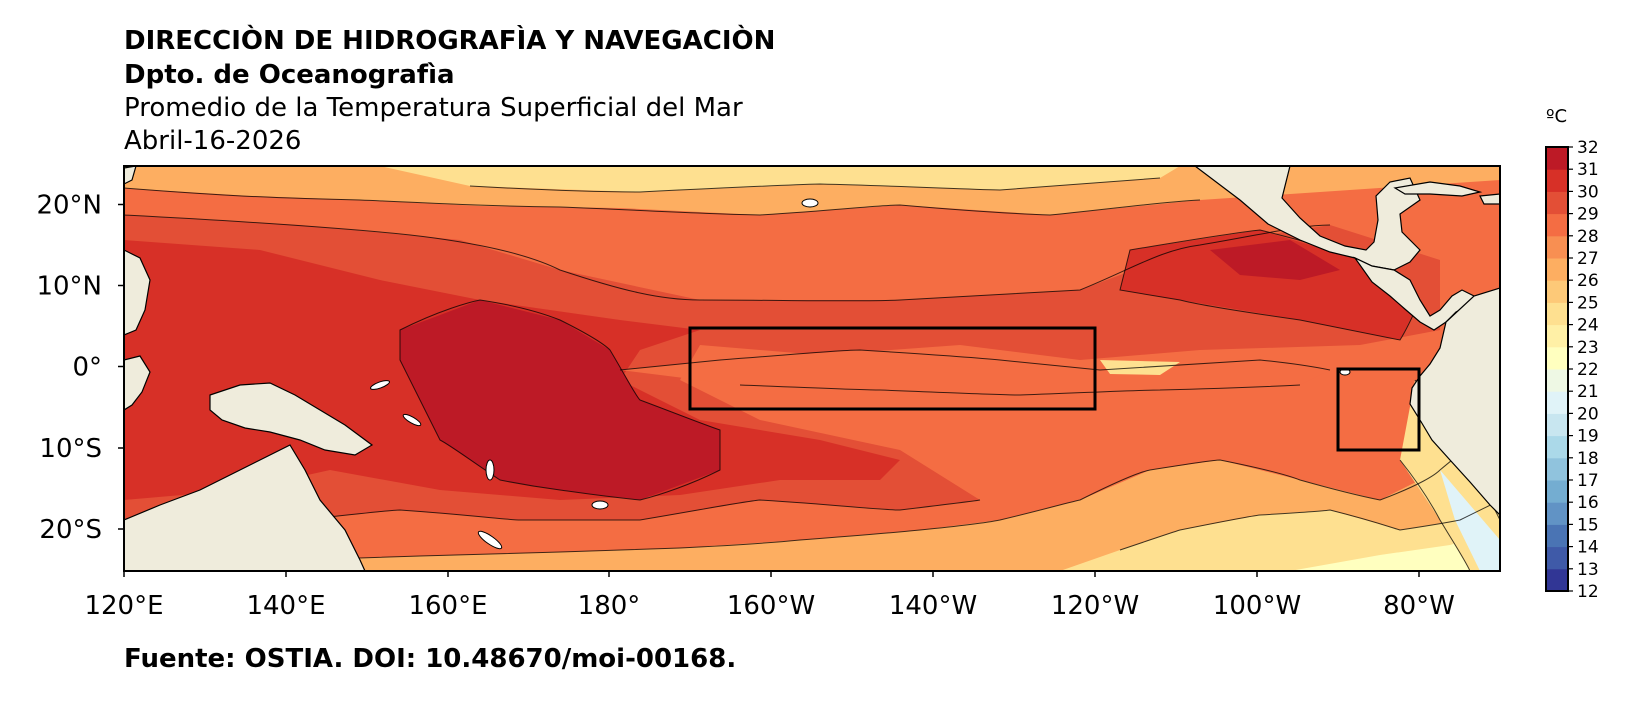 Image resolution: width=1651 pixels, height=703 pixels. I want to click on lat-tick-label: 10°S, so click(70, 449).